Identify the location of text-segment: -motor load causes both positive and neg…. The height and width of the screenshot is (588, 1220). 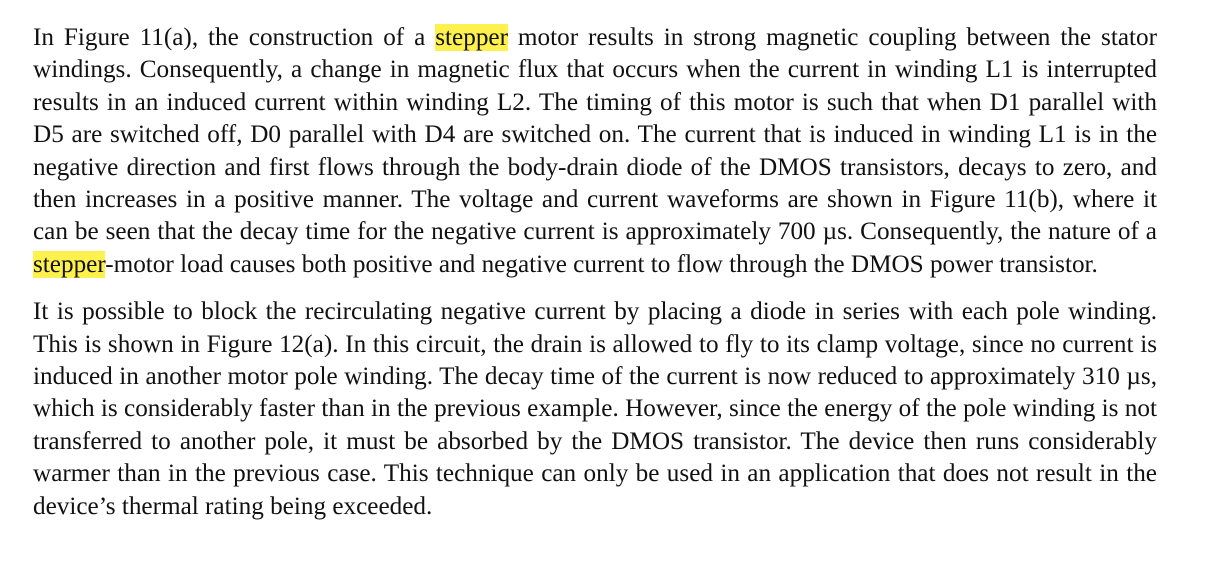
(601, 264).